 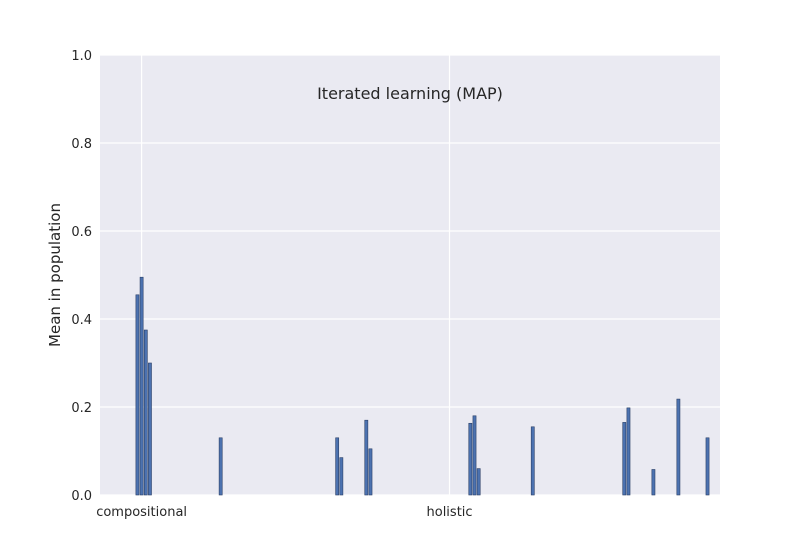 I want to click on x-tick-label: holistic, so click(x=450, y=512).